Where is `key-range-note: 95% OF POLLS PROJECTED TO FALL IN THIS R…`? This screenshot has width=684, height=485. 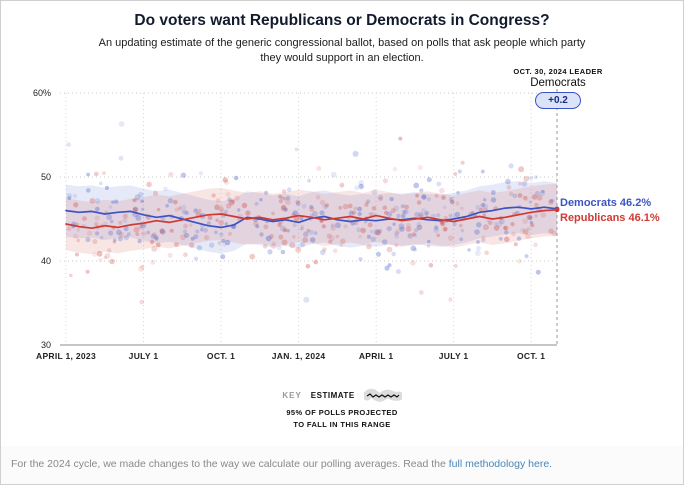
key-range-note: 95% OF POLLS PROJECTED TO FALL IN THIS R… is located at coordinates (342, 419).